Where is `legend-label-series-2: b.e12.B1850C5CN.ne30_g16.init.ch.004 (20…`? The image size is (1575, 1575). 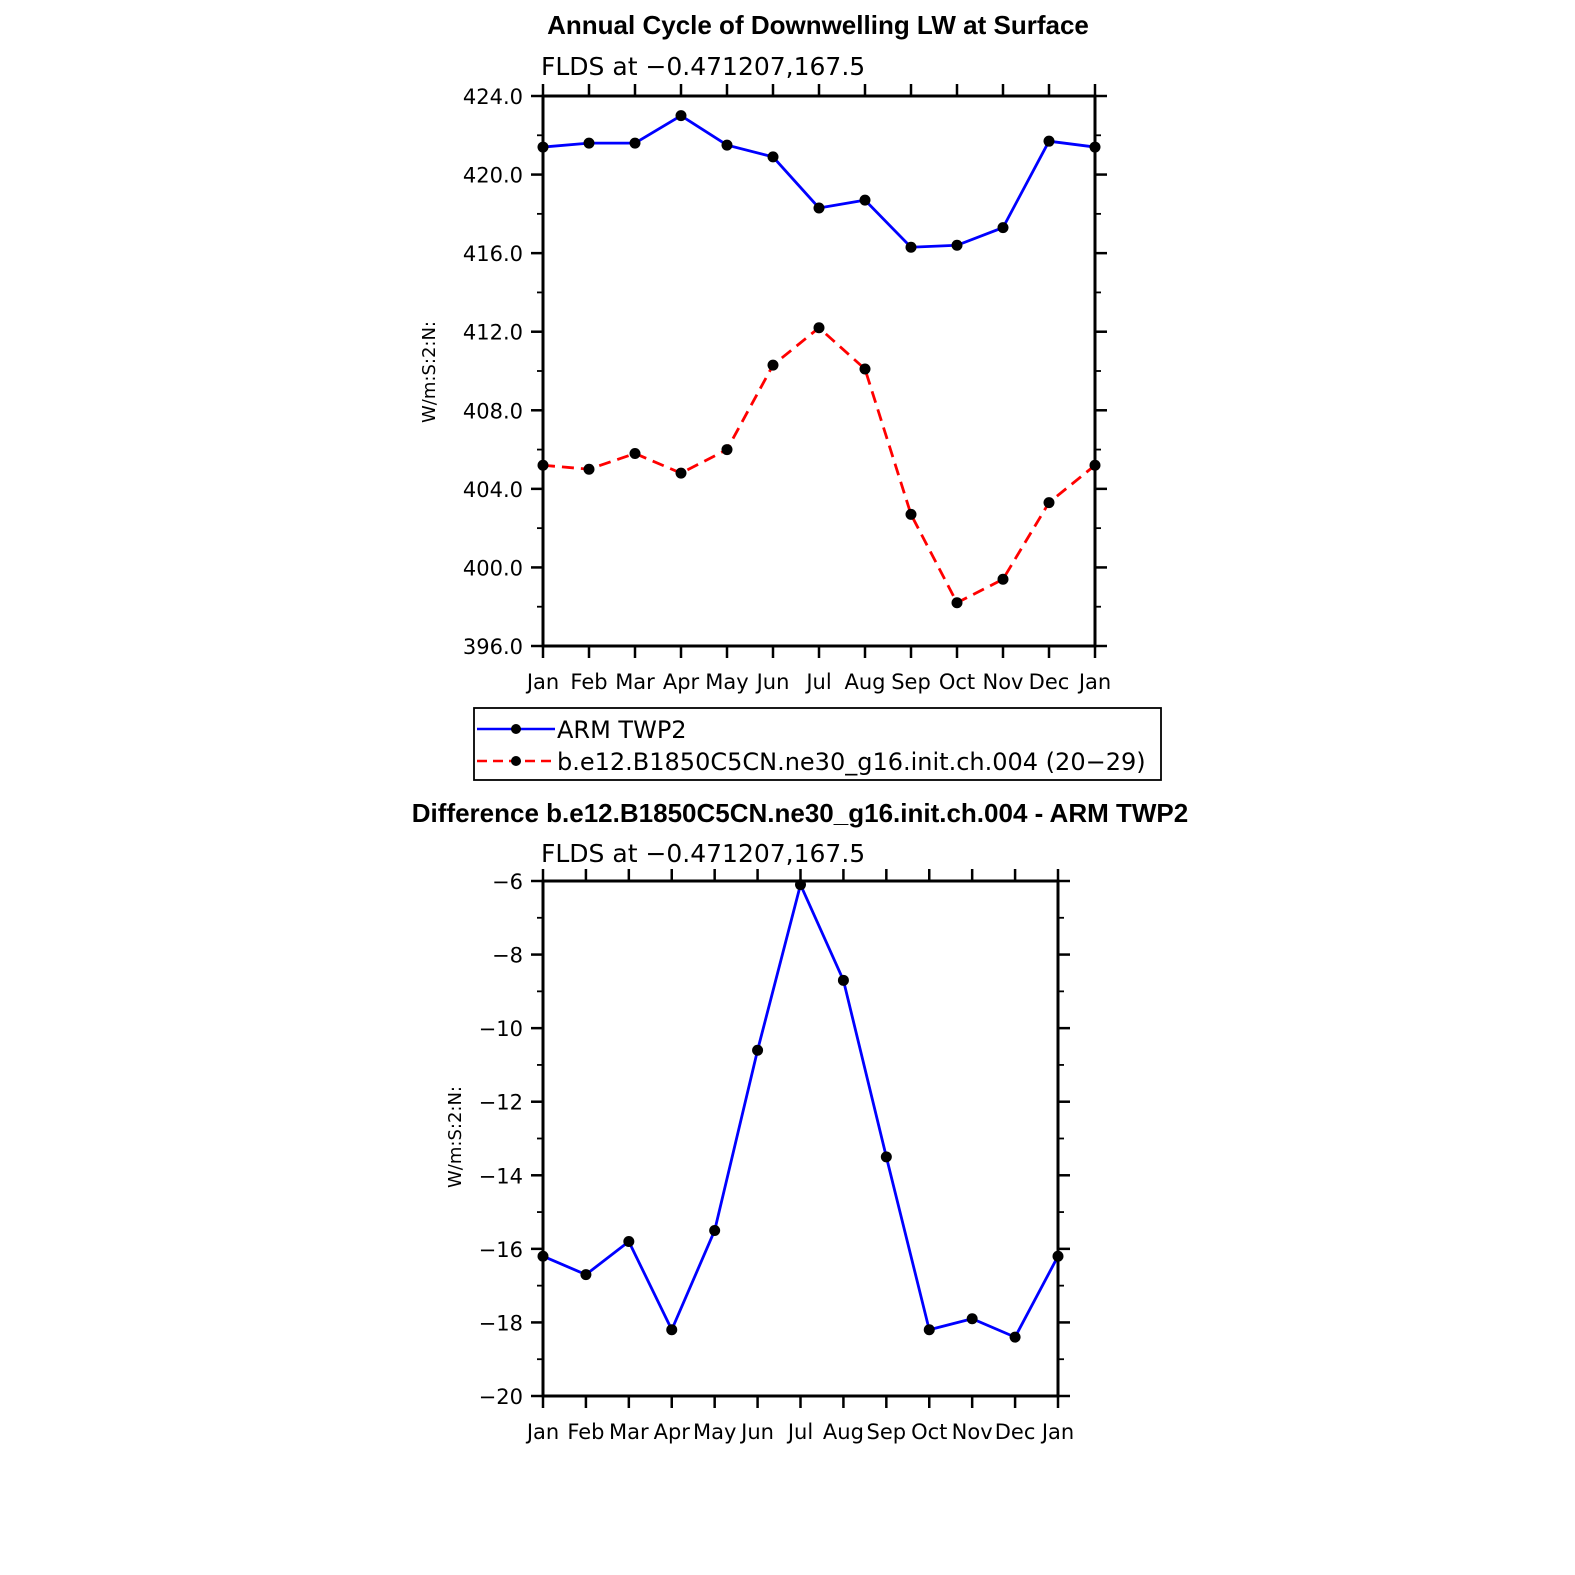
legend-label-series-2: b.e12.B1850C5CN.ne30_g16.init.ch.004 (20… is located at coordinates (851, 762).